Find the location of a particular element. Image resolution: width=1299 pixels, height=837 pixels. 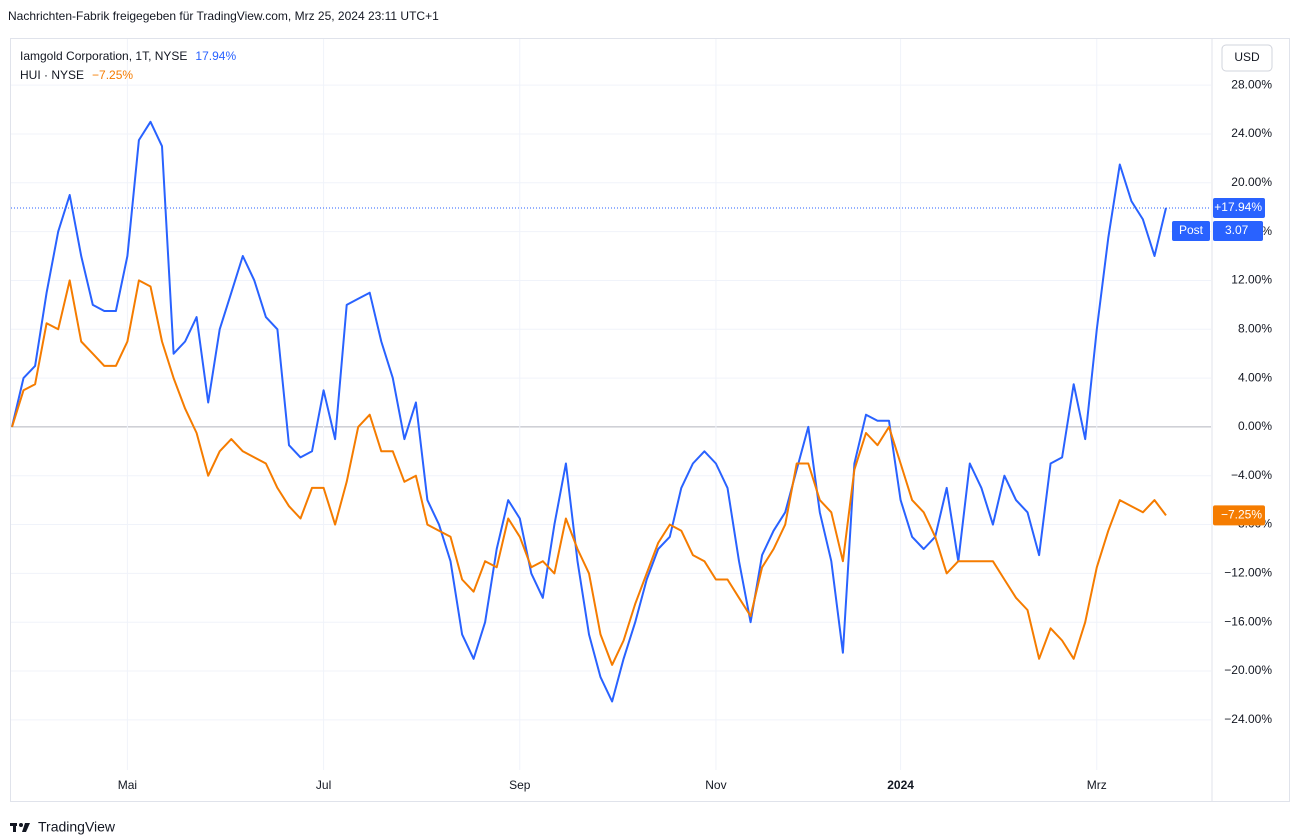

y-tick-label: −16.00% is located at coordinates (1248, 621).